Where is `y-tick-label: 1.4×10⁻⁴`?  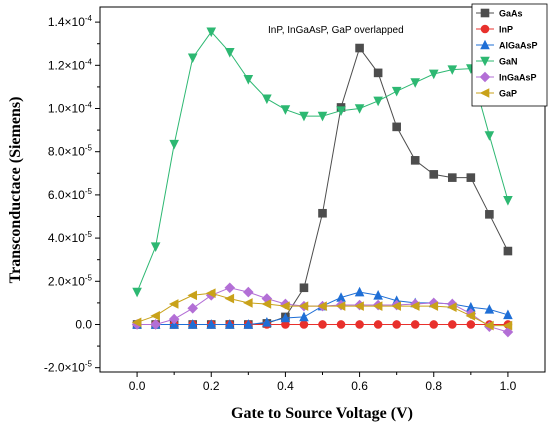 y-tick-label: 1.4×10⁻⁴ is located at coordinates (70, 21).